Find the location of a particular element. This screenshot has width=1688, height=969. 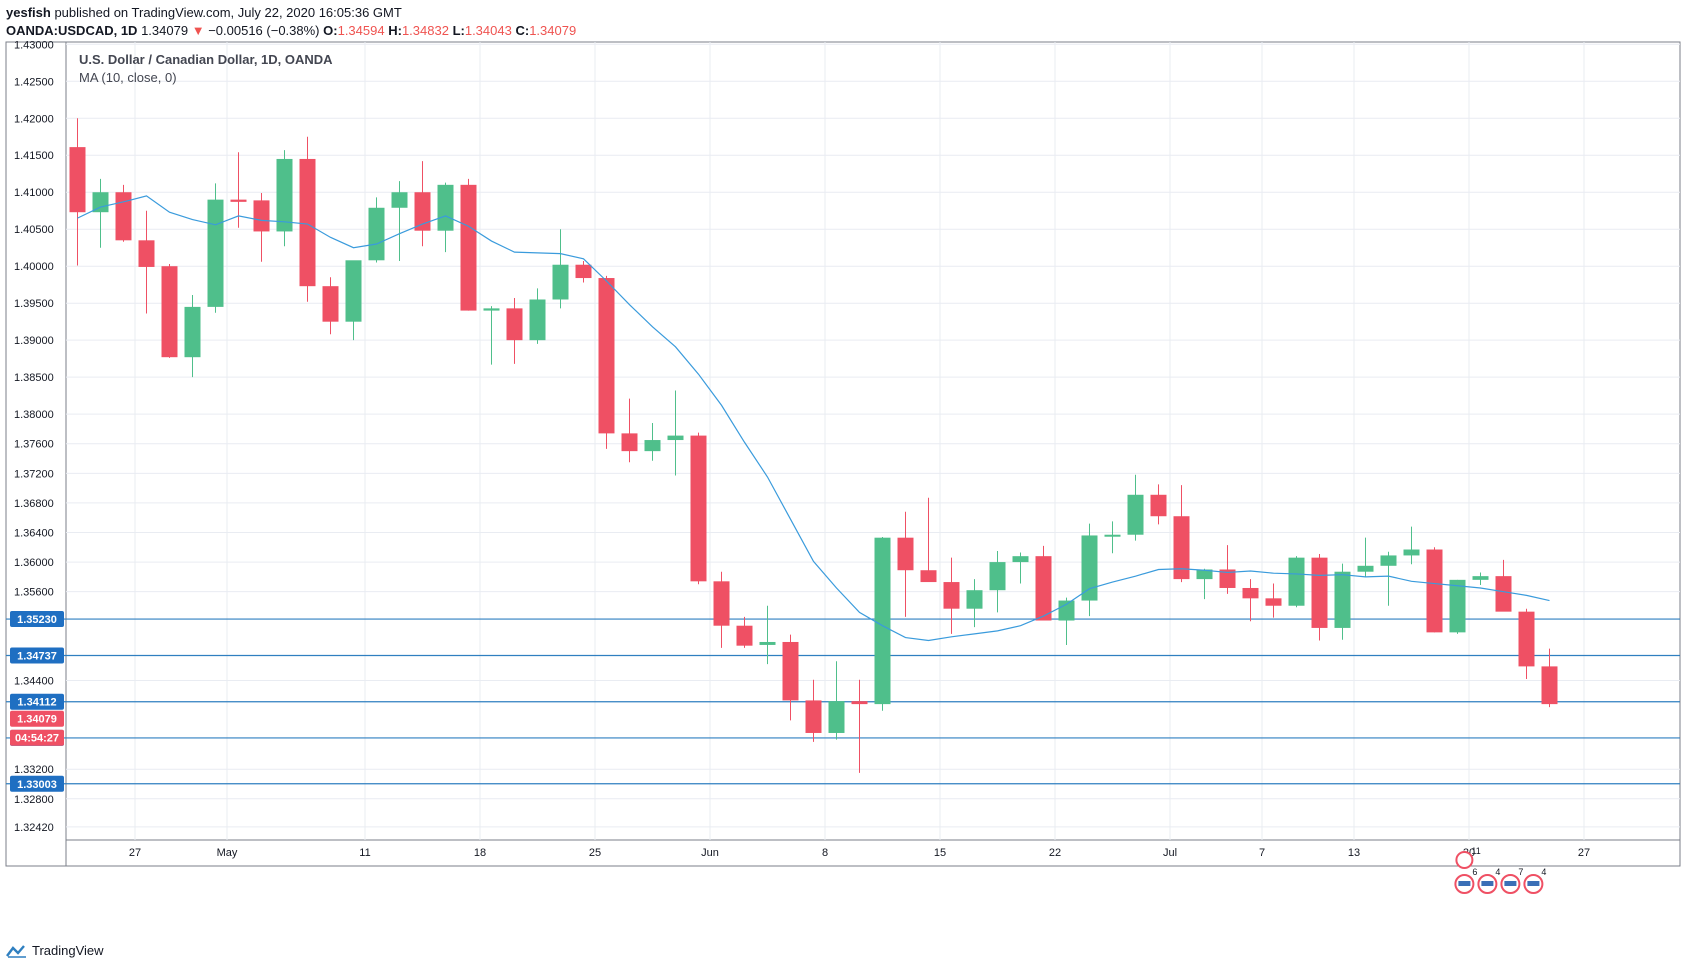

event-badge: 7 is located at coordinates (1511, 880).